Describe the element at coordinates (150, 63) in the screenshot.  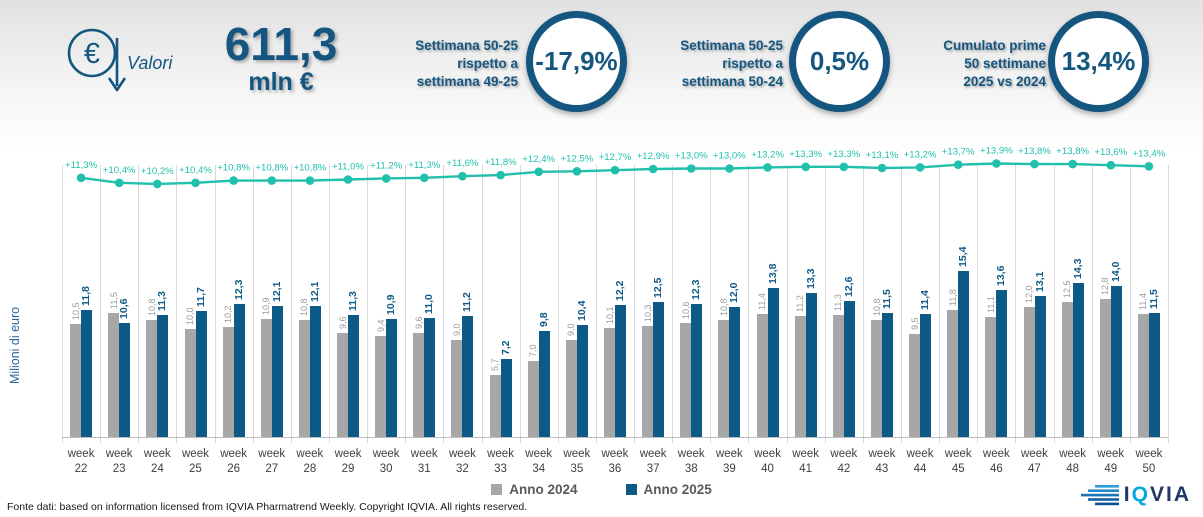
I see `valori-label: Valori` at that location.